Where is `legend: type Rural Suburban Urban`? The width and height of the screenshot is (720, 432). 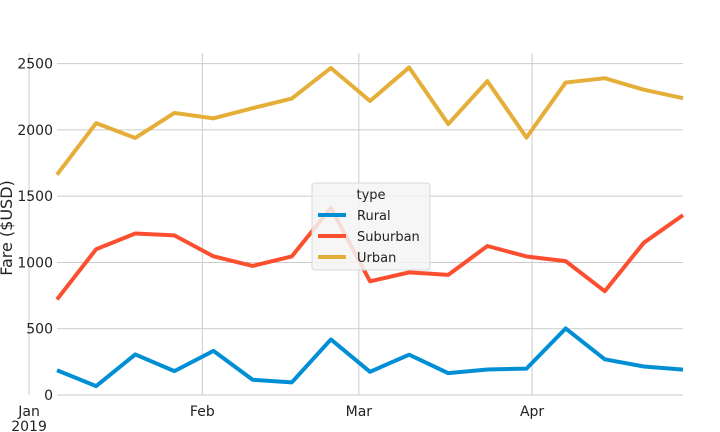
legend: type Rural Suburban Urban is located at coordinates (371, 226).